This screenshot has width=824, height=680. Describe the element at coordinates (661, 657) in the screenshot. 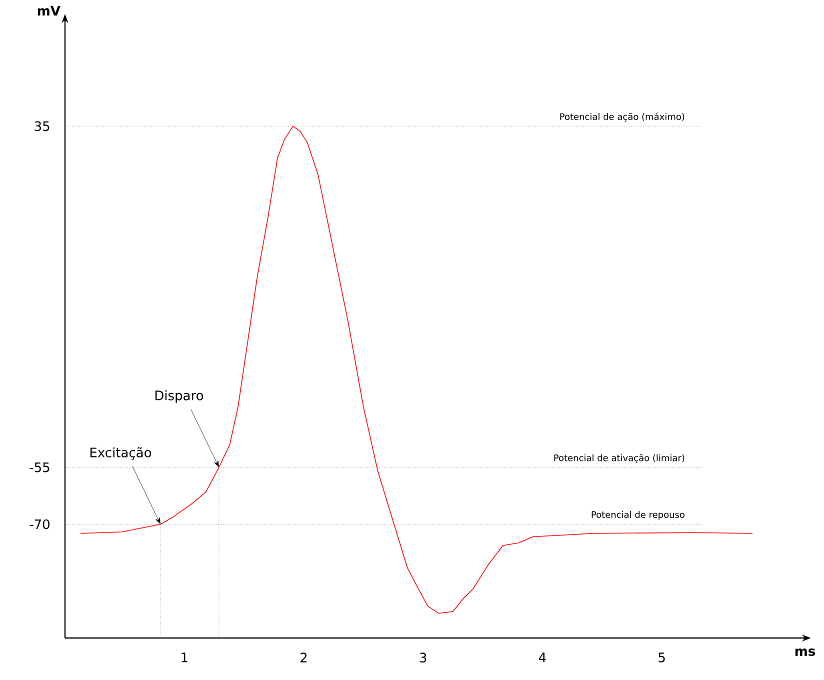

I see `x-tick-label: 5` at that location.